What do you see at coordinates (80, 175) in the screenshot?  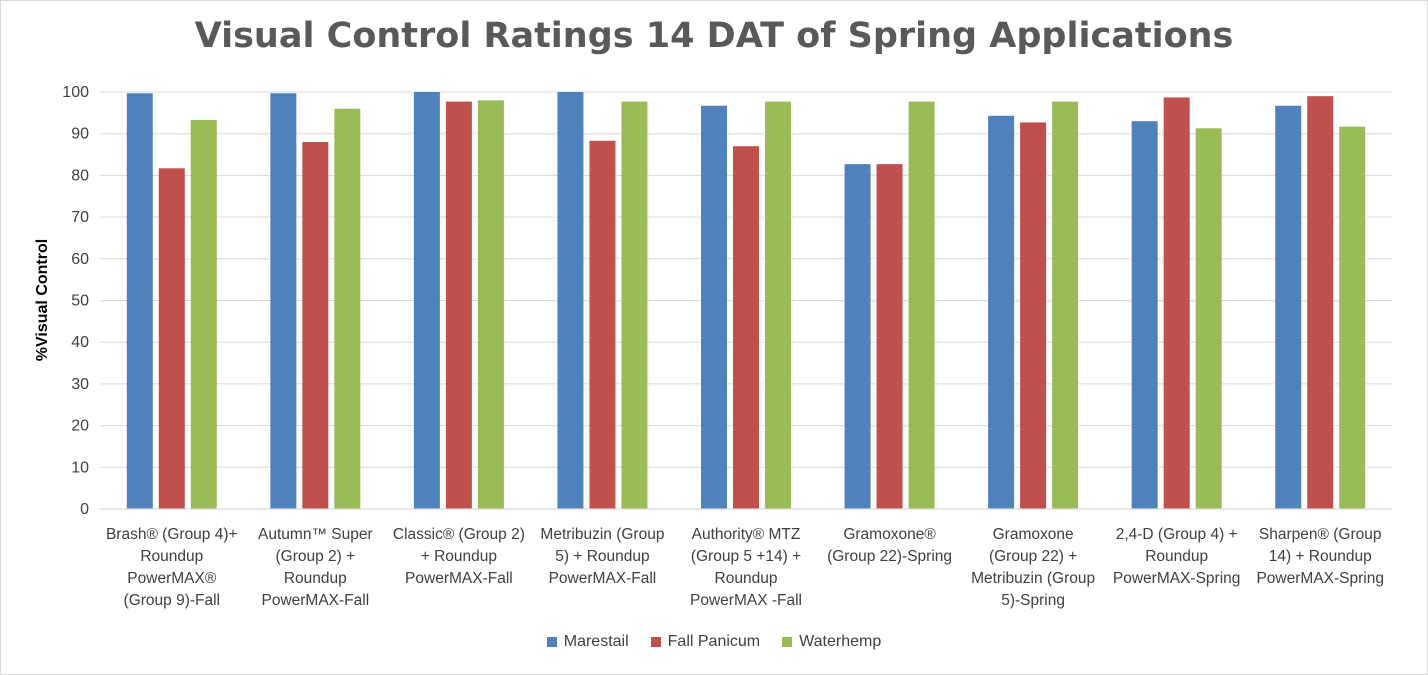 I see `y-tick-label: 80` at bounding box center [80, 175].